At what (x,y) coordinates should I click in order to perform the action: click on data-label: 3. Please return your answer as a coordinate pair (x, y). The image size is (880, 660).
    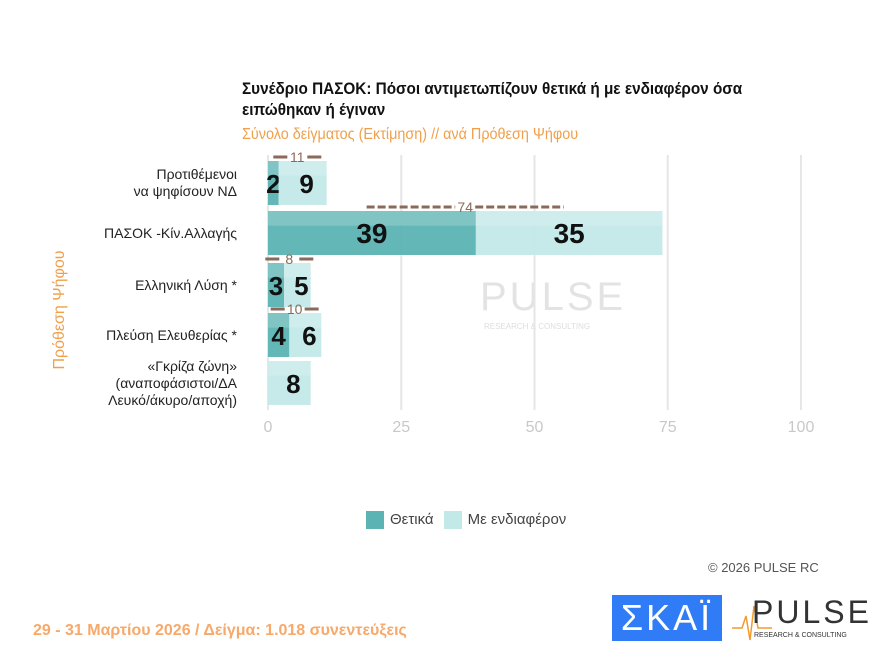
    Looking at the image, I should click on (276, 286).